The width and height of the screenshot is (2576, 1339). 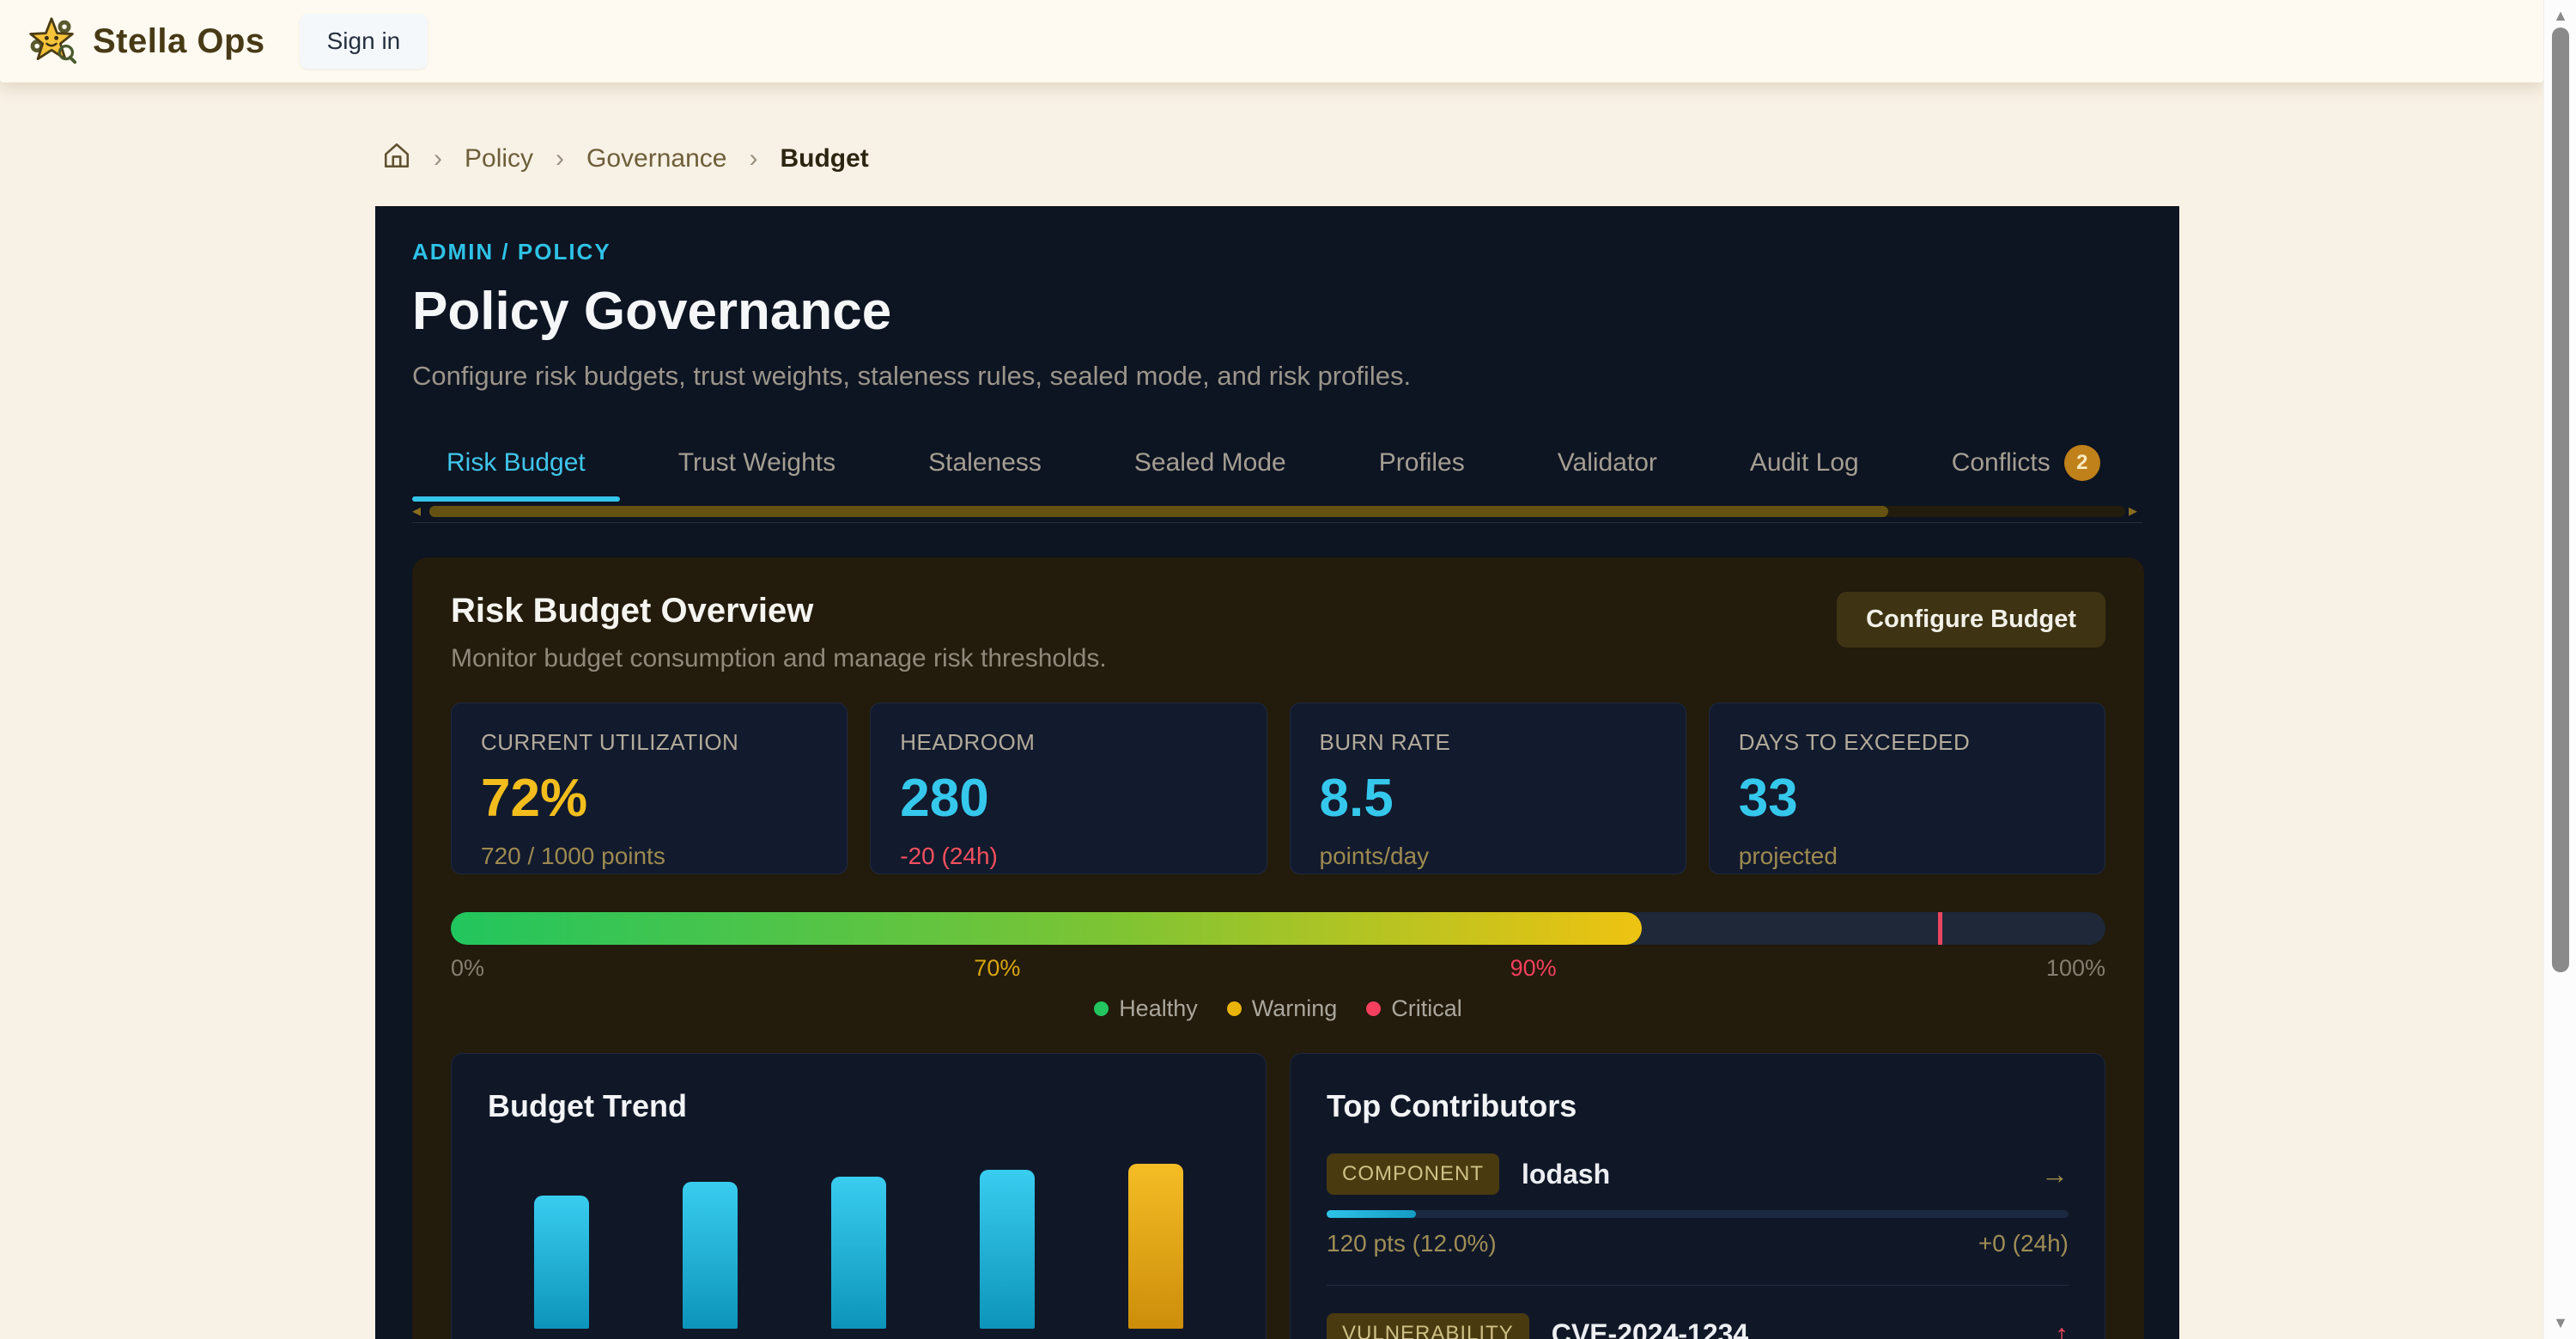 What do you see at coordinates (2134, 511) in the screenshot?
I see `scroll-right-icon: ▸` at bounding box center [2134, 511].